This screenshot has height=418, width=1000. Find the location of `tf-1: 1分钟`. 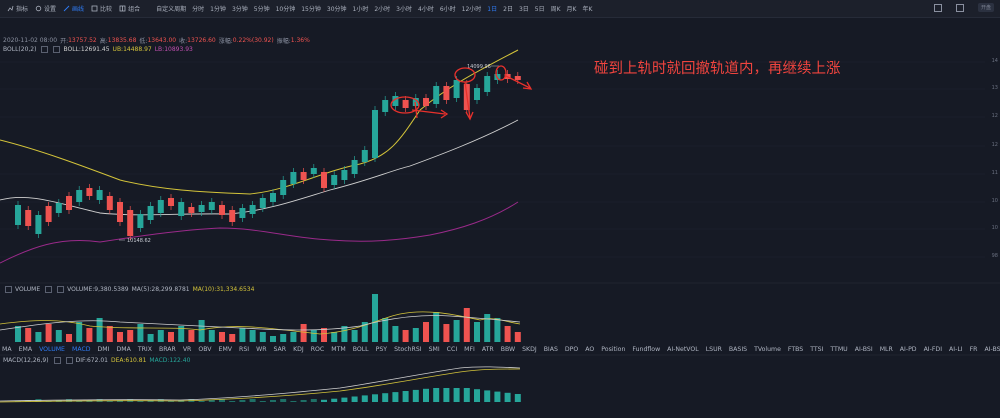

tf-1: 1分钟 is located at coordinates (218, 9).